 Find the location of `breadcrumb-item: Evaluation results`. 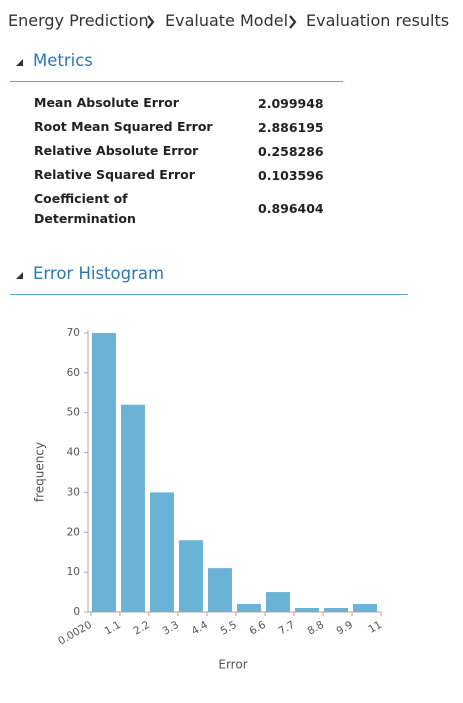

breadcrumb-item: Evaluation results is located at coordinates (378, 20).